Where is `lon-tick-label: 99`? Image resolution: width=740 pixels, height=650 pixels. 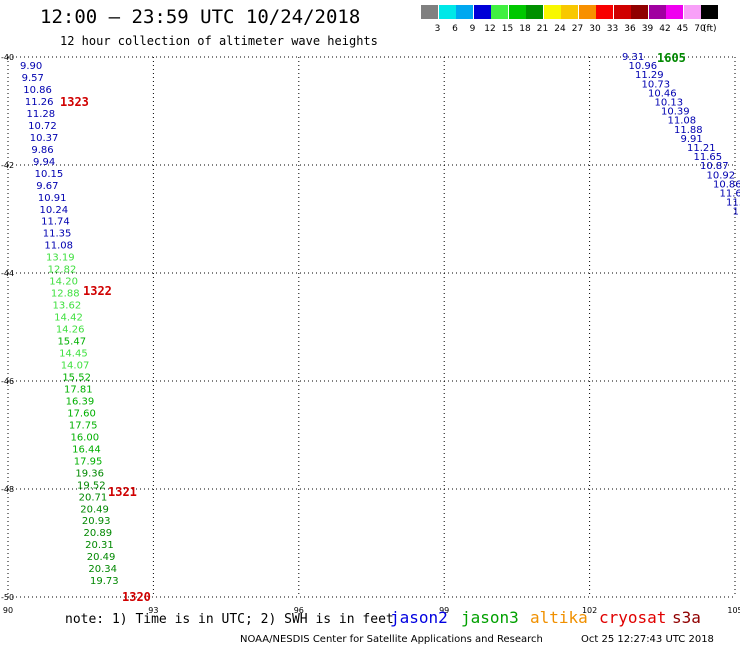
lon-tick-label: 99 is located at coordinates (444, 610).